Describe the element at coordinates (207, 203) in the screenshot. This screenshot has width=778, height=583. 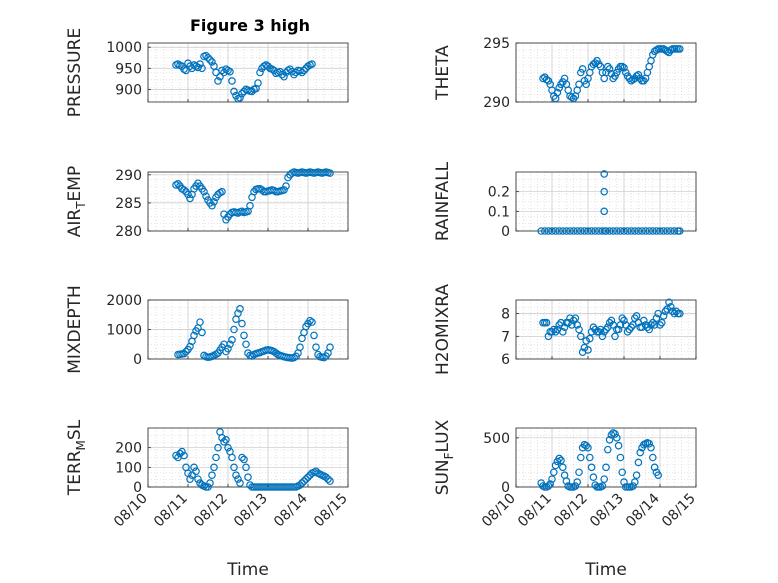
I see `subplot-3: 280 285 290 AIRTEMP` at that location.